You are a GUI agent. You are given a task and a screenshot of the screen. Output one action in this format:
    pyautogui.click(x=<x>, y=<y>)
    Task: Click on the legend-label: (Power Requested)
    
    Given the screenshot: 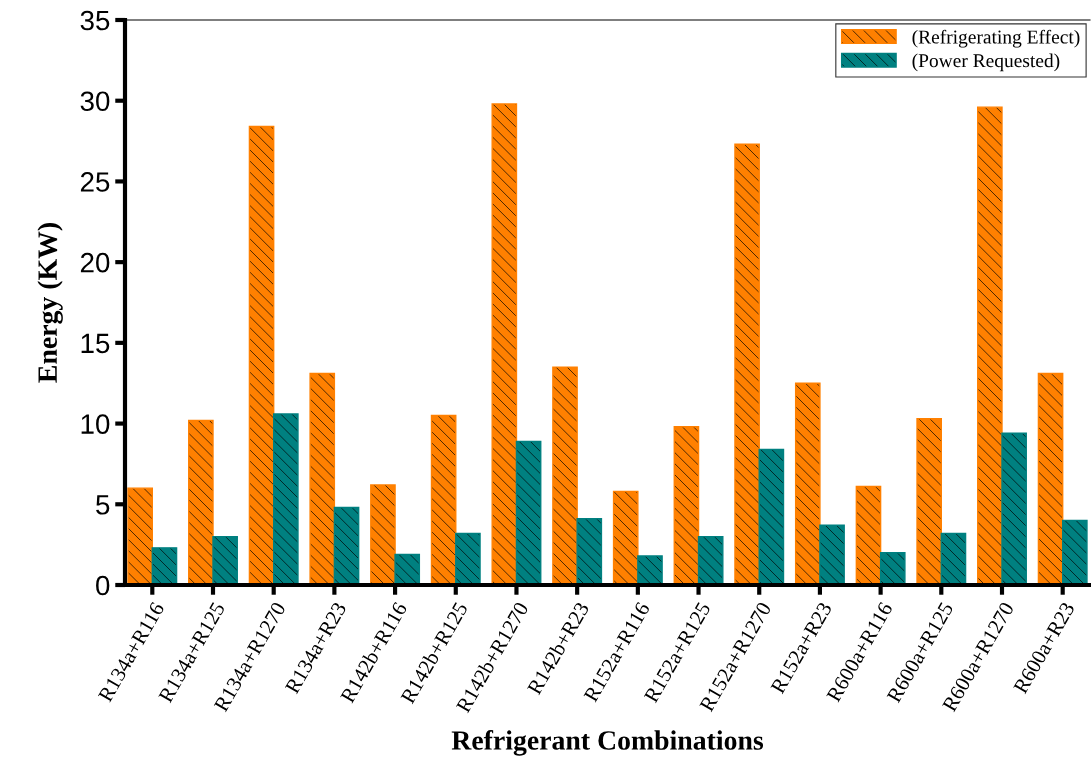 What is the action you would take?
    pyautogui.click(x=986, y=62)
    